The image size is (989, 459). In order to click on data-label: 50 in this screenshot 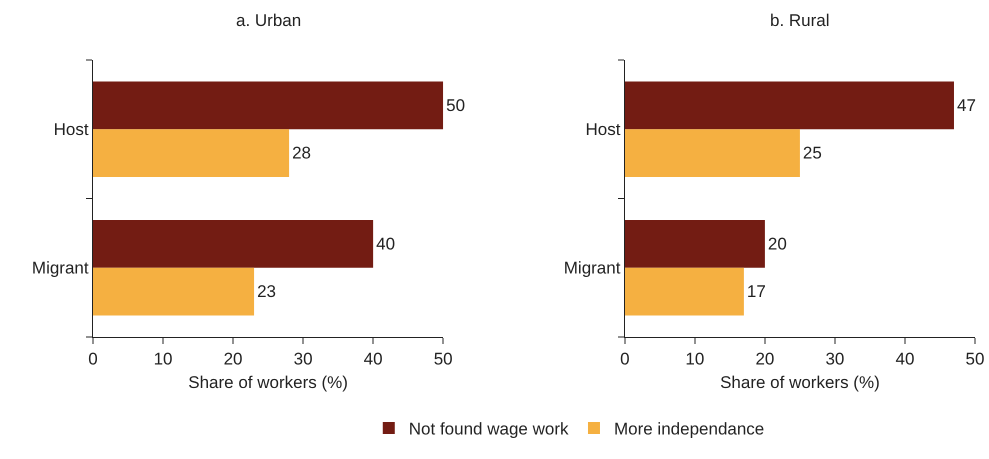, I will do `click(456, 105)`.